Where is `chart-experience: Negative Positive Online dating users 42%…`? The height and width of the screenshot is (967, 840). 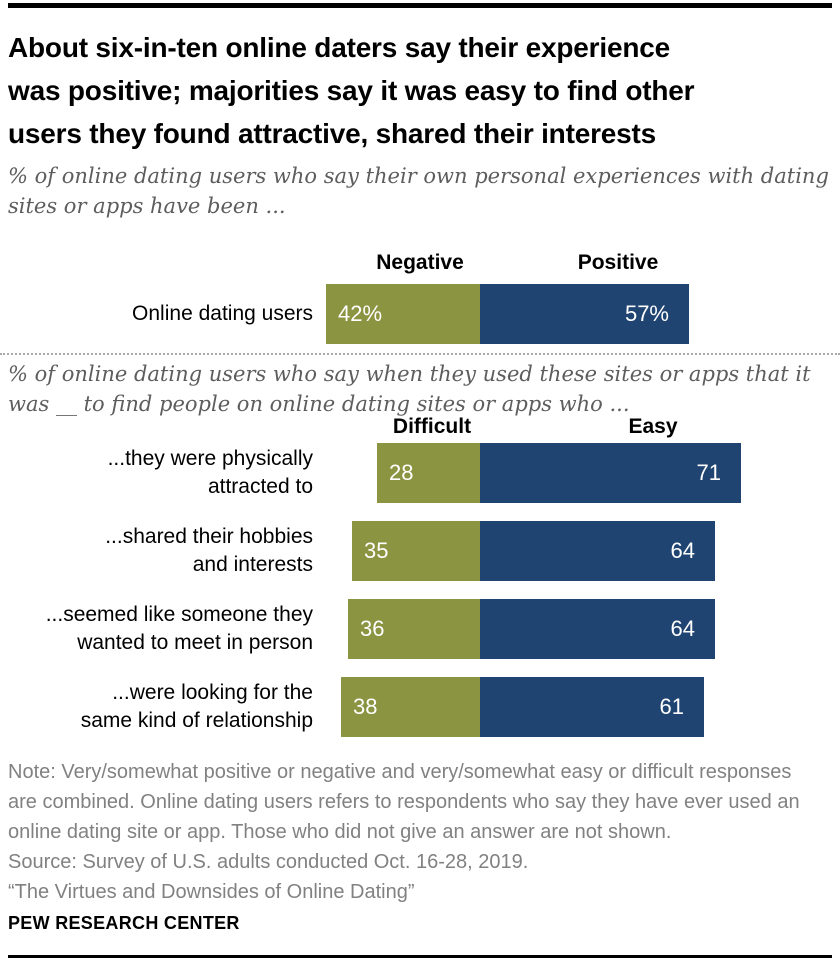
chart-experience: Negative Positive Online dating users 42%… is located at coordinates (420, 296).